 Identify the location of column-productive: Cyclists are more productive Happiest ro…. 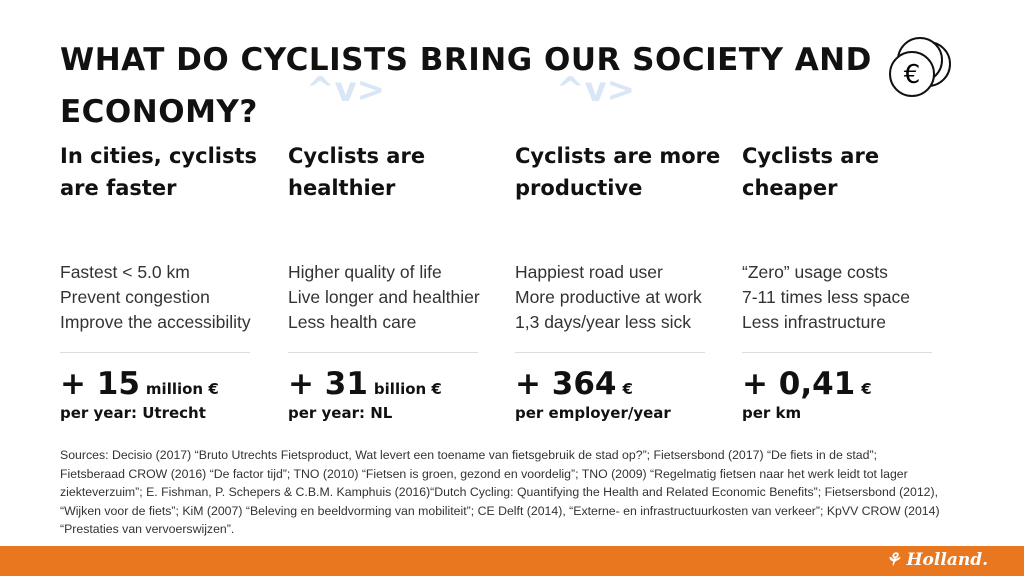
(622, 281).